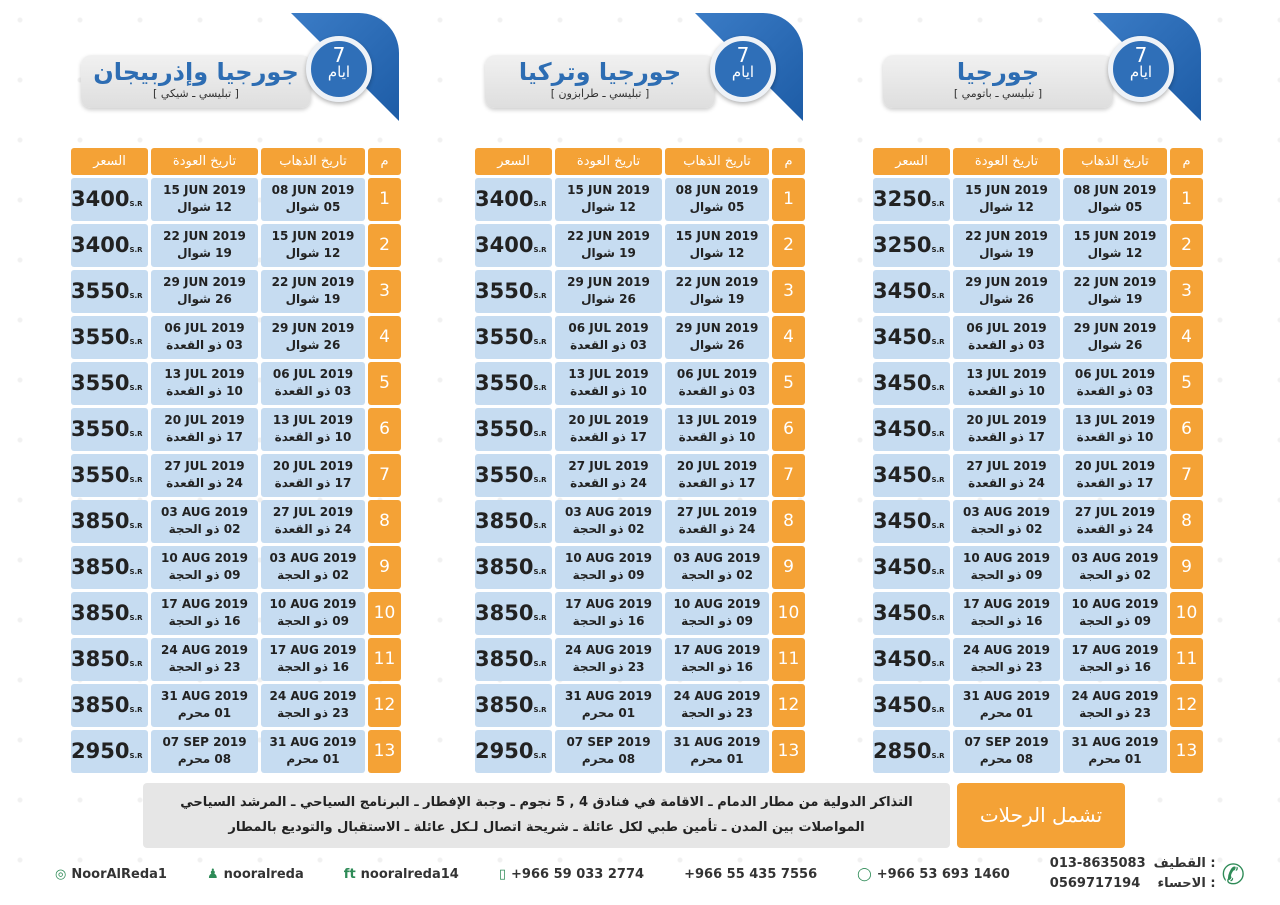 The image size is (1280, 905). What do you see at coordinates (1006, 521) in the screenshot?
I see `return-date: 03 AUG 2019 02 ذو الحجة` at bounding box center [1006, 521].